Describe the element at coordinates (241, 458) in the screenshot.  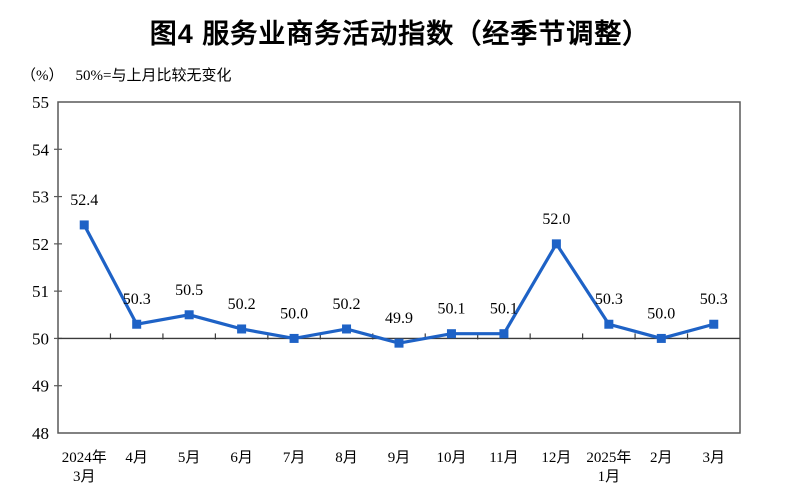
I see `svg-text: 6月` at that location.